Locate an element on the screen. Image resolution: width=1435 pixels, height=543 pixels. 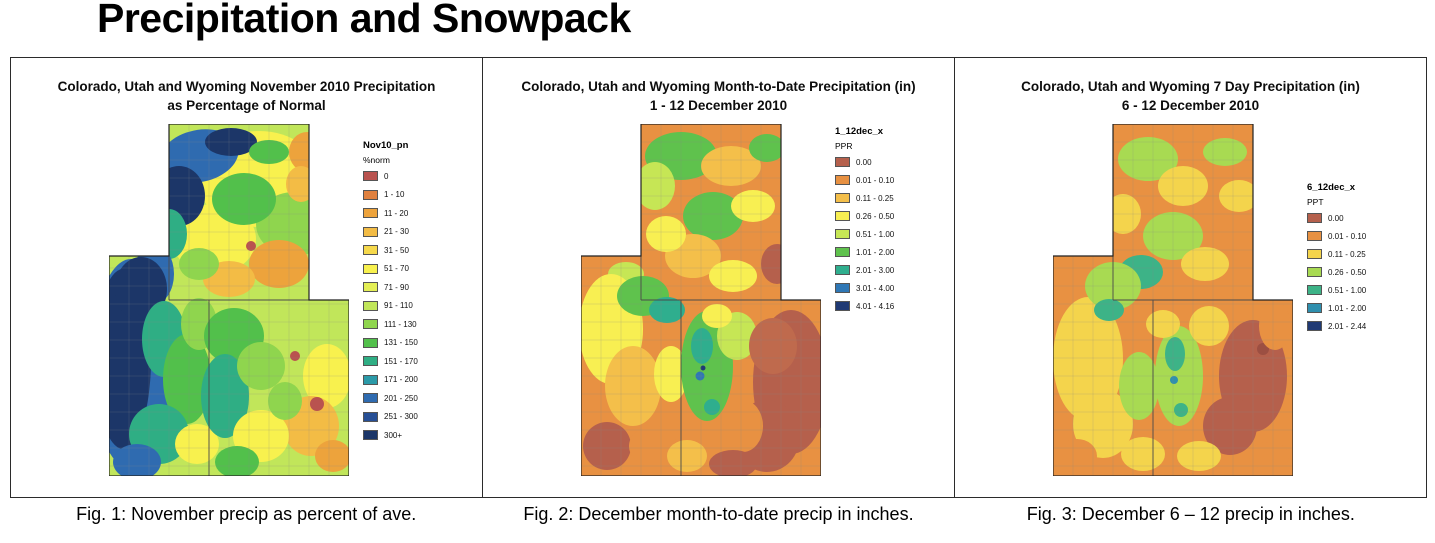
legend-range-label: 31 - 50 is located at coordinates (396, 250).